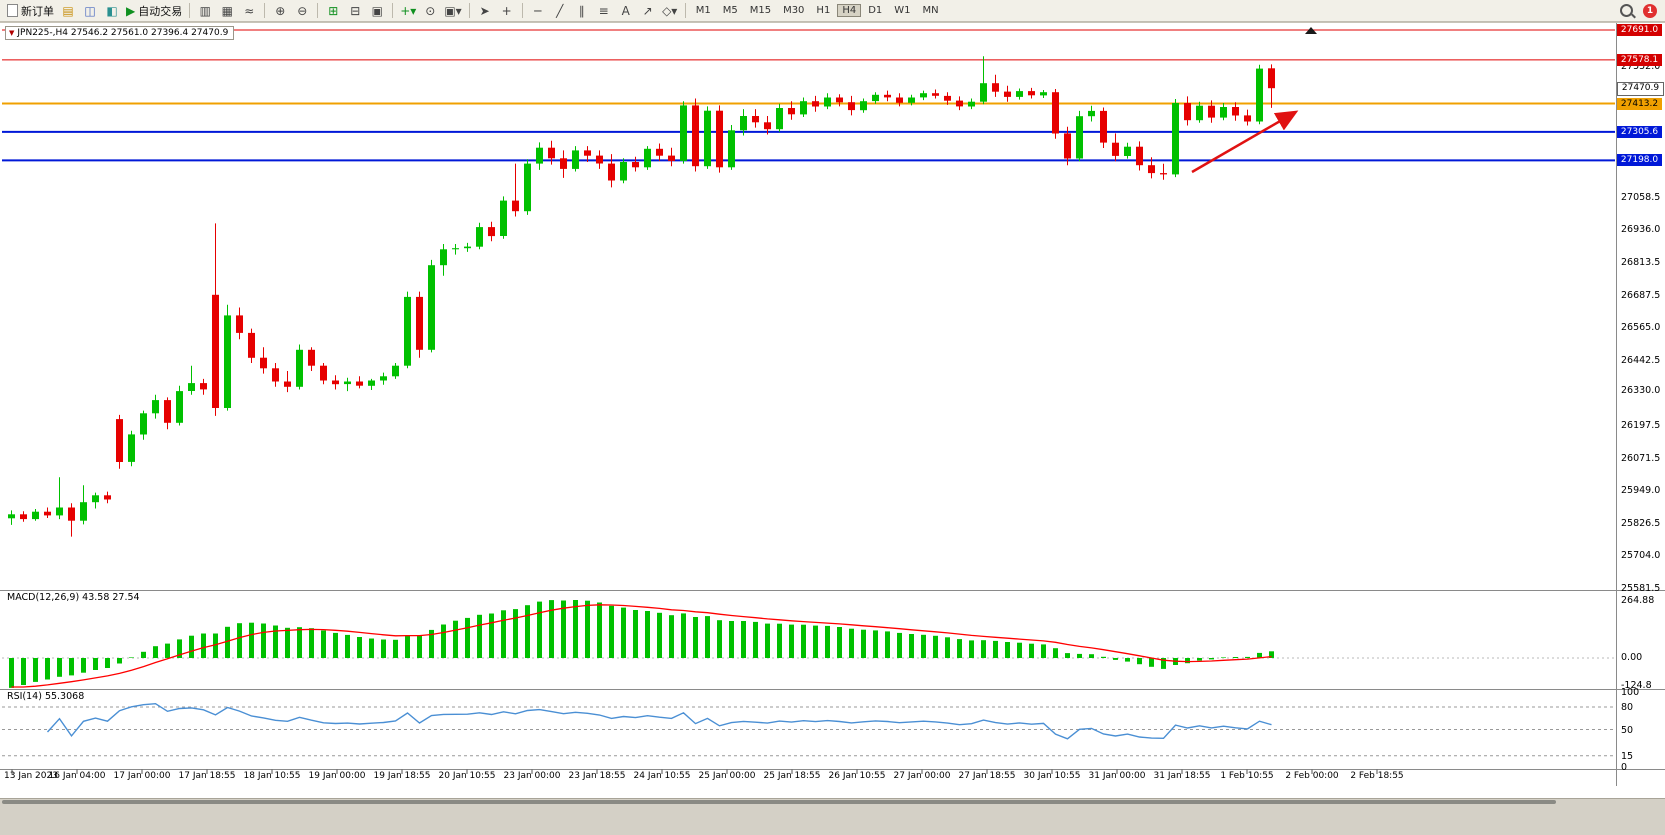 This screenshot has height=835, width=1665. Describe the element at coordinates (1639, 59) in the screenshot. I see `price-level-badge: 27578.1` at that location.